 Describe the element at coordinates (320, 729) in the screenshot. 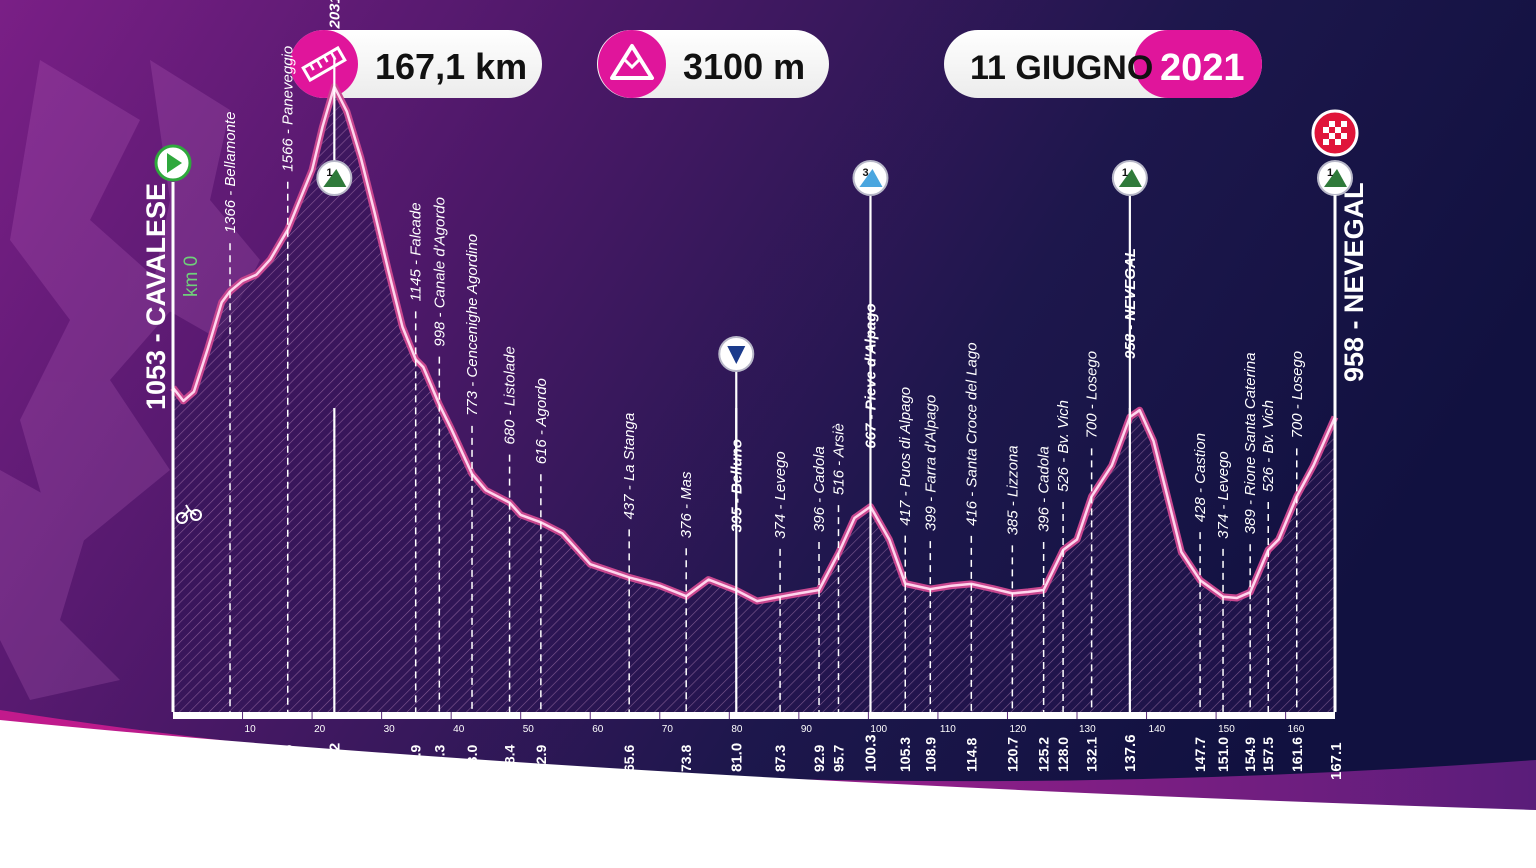

I see `axis-tick-label: 20` at that location.